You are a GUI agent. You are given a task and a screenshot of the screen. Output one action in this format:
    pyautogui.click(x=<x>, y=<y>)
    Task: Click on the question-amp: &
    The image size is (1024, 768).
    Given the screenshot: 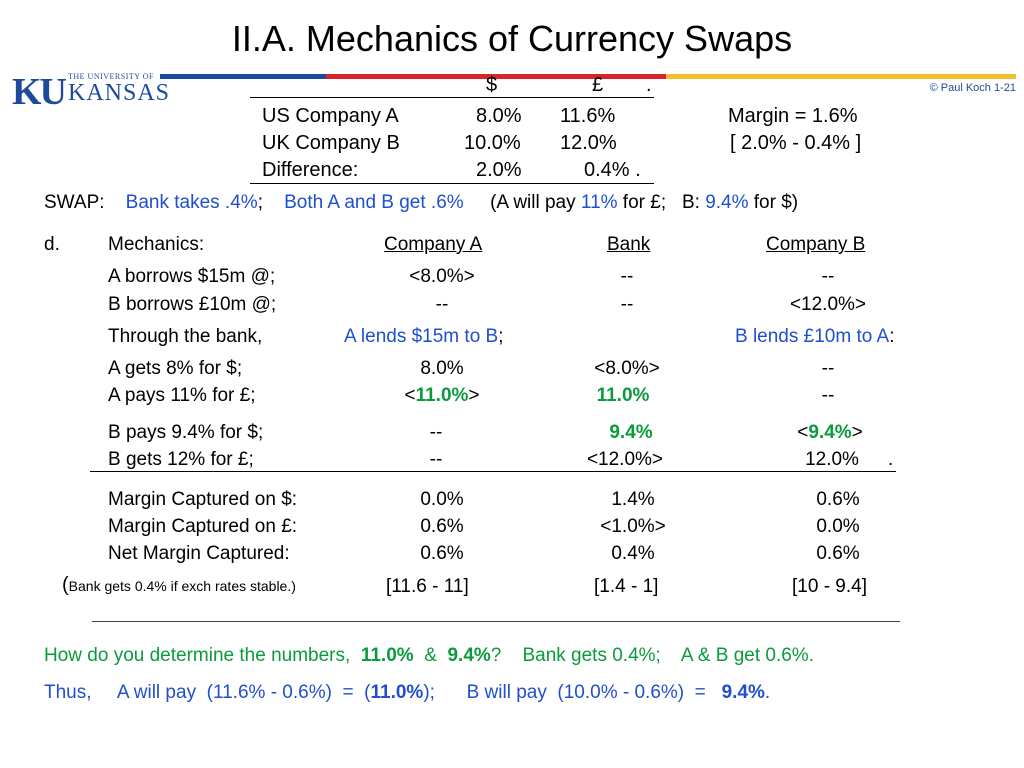 What is the action you would take?
    pyautogui.click(x=430, y=655)
    